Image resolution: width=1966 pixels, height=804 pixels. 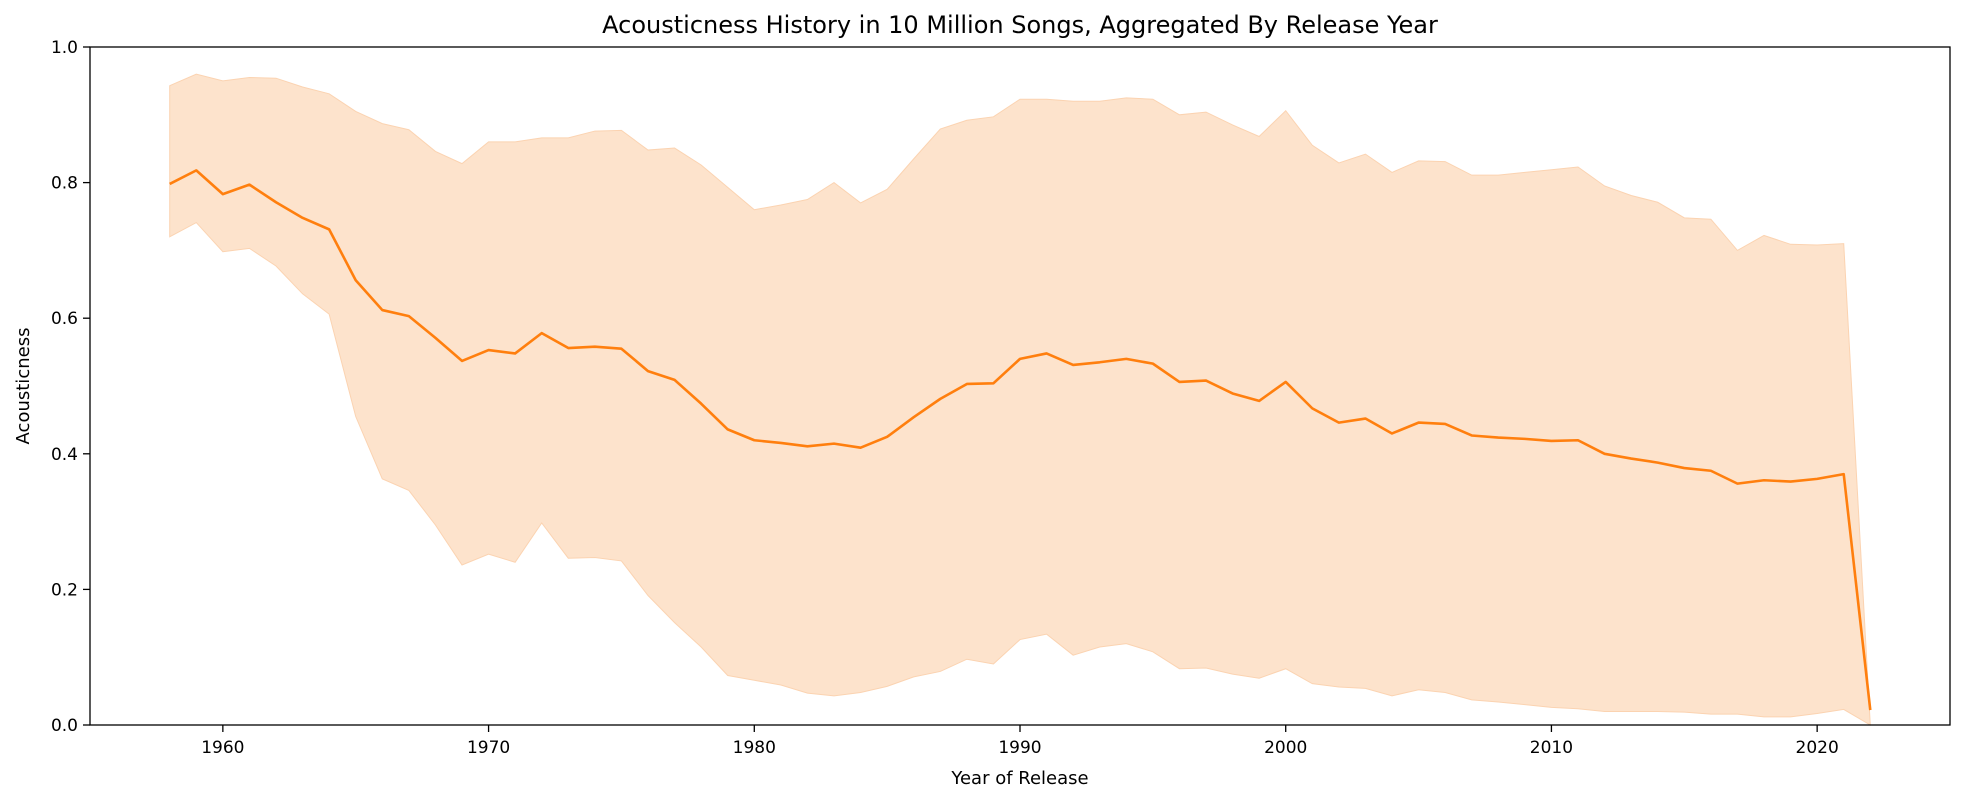 I want to click on y-tick-label: 0.8, so click(x=64, y=184).